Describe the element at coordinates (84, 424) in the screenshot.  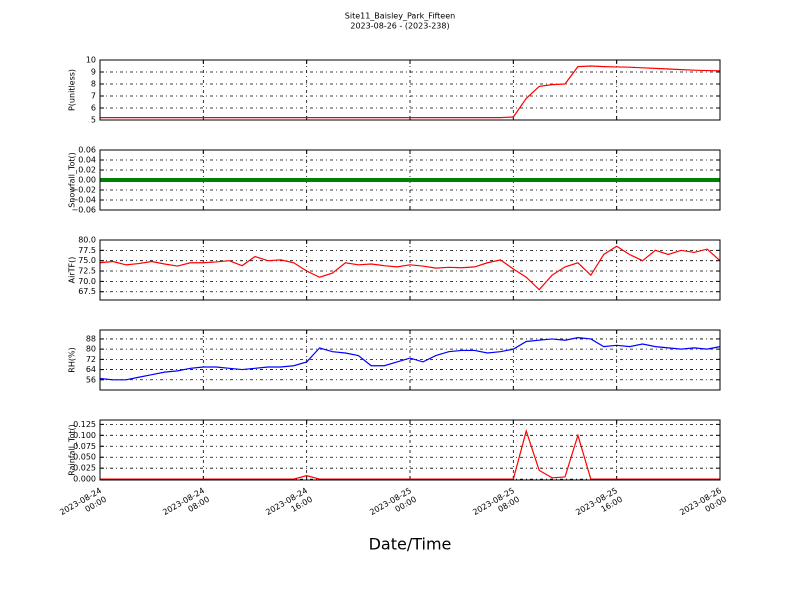
I see `y-tick-label: 0.125` at that location.